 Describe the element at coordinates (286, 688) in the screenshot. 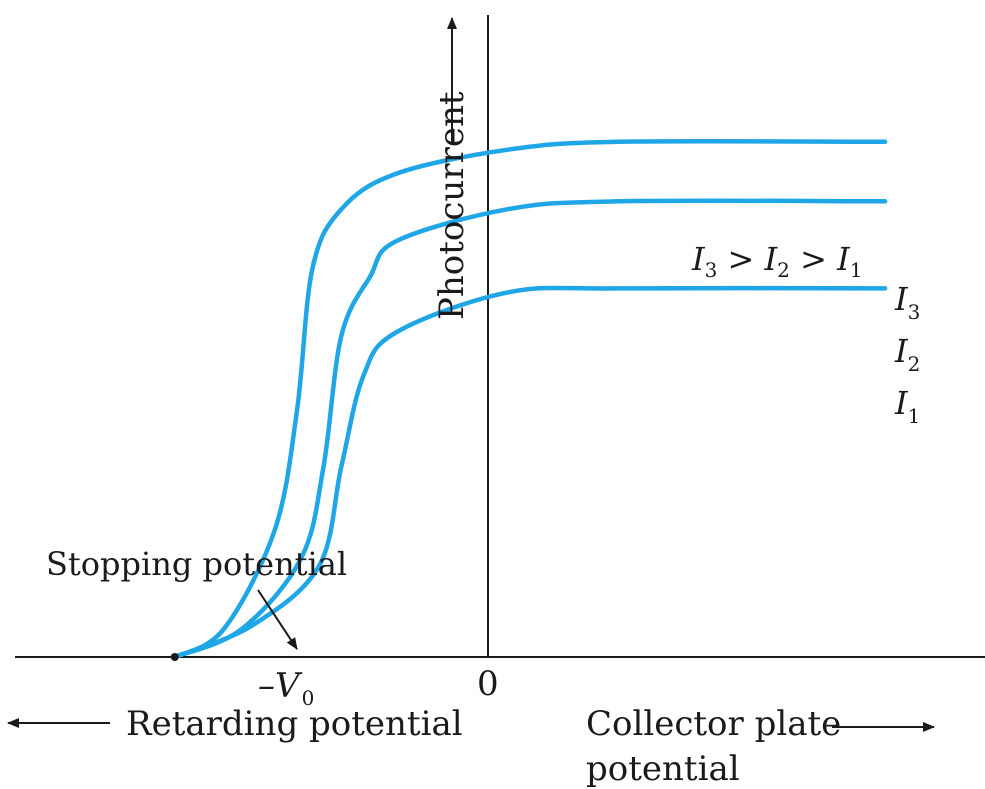

I see `x-tick-label-neg-v0: –V 0` at that location.